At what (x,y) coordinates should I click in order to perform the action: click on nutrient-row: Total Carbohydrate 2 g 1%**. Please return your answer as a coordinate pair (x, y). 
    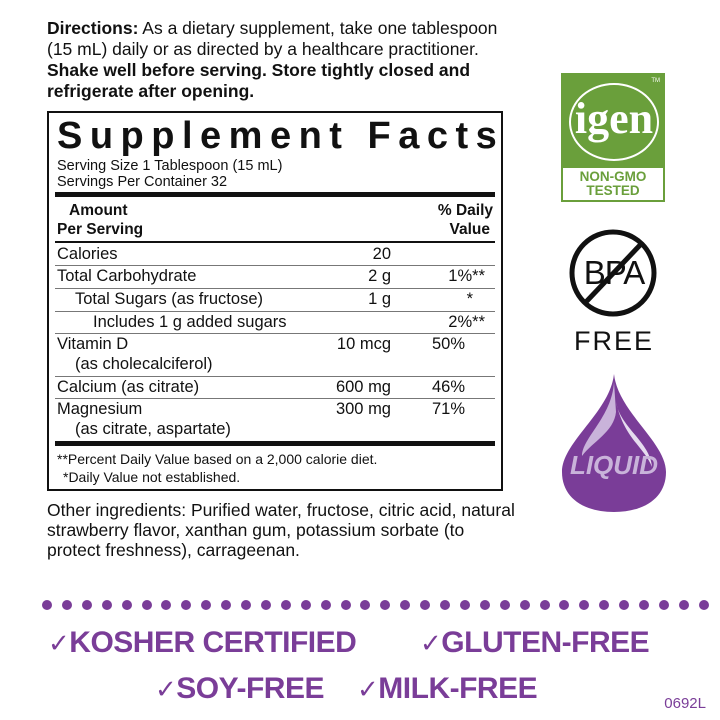
    Looking at the image, I should click on (275, 277).